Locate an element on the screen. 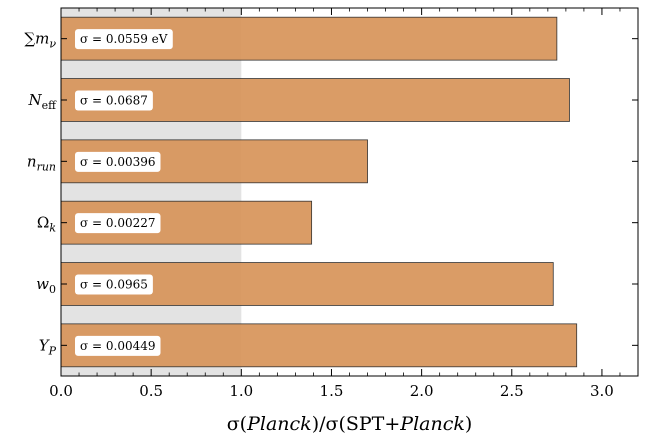 Image resolution: width=649 pixels, height=438 pixels. data-label-text-2: σ = 0.00396 is located at coordinates (118, 162).